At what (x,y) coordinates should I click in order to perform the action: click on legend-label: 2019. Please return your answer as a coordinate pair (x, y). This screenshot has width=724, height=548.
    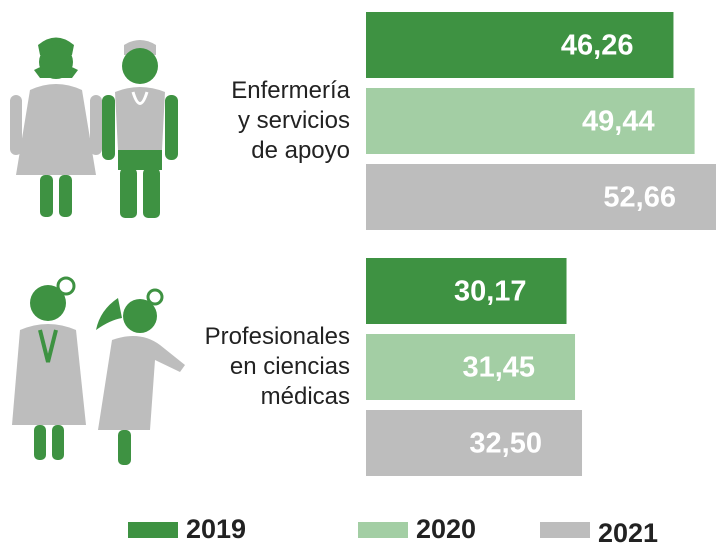
    Looking at the image, I should click on (216, 529).